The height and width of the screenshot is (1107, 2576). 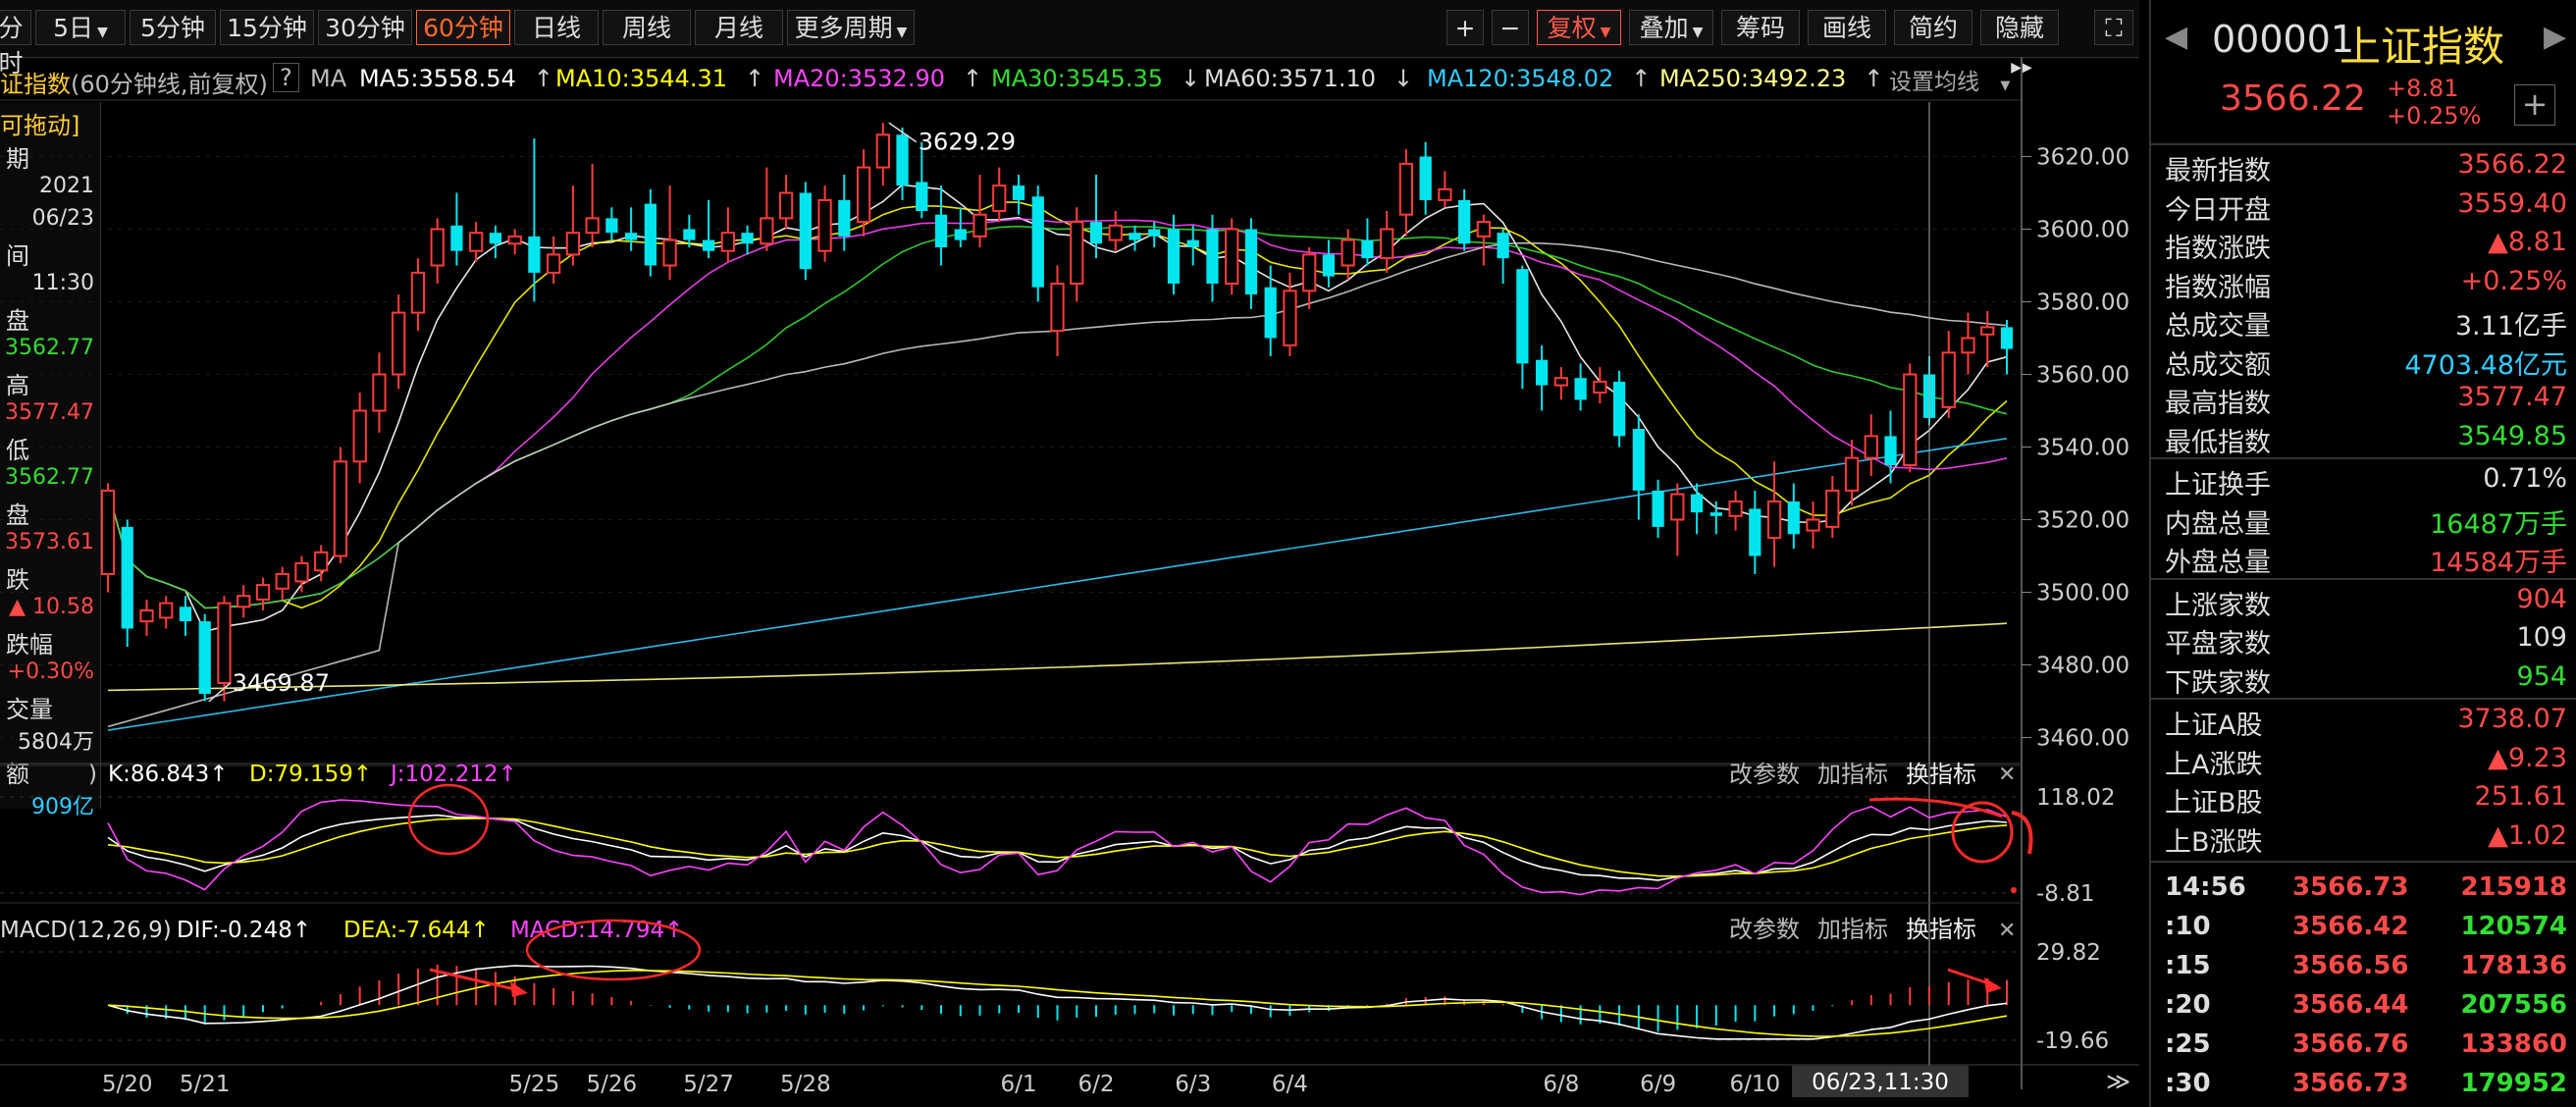 What do you see at coordinates (1191, 78) in the screenshot?
I see `arrow-down-icon: ↓` at bounding box center [1191, 78].